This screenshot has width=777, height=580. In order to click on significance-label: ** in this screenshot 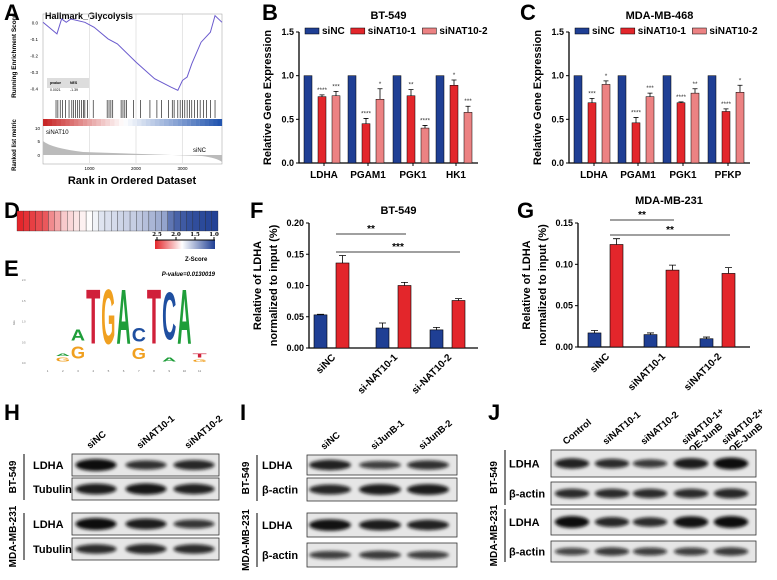, I will do `click(695, 84)`.